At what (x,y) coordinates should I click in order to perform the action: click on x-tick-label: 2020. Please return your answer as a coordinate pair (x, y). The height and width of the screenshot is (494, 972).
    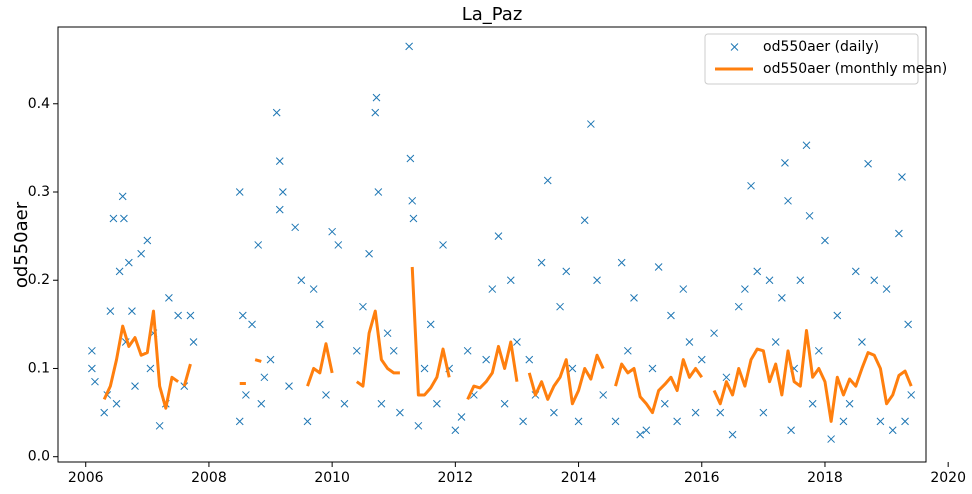
    Looking at the image, I should click on (948, 478).